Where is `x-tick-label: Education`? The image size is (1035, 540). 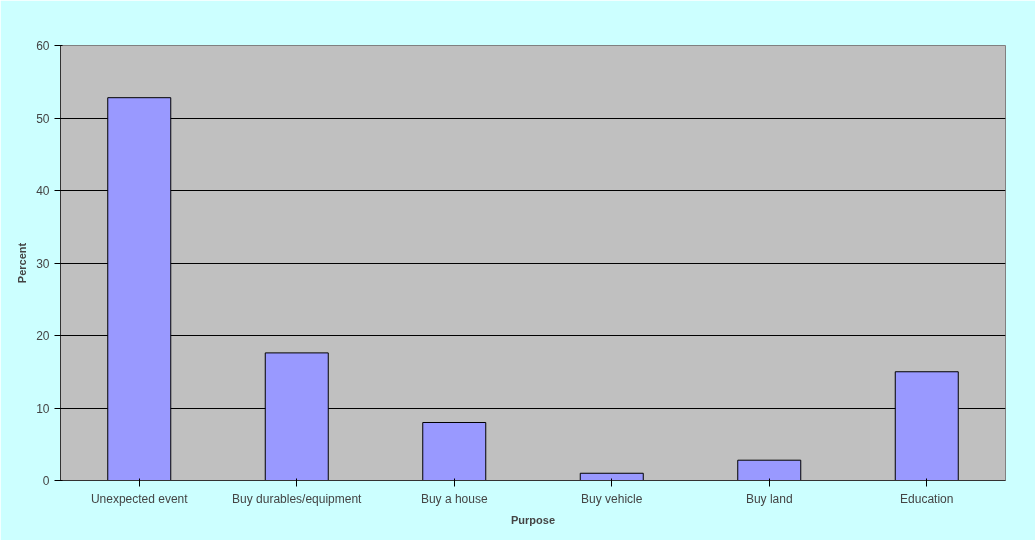 x-tick-label: Education is located at coordinates (927, 498).